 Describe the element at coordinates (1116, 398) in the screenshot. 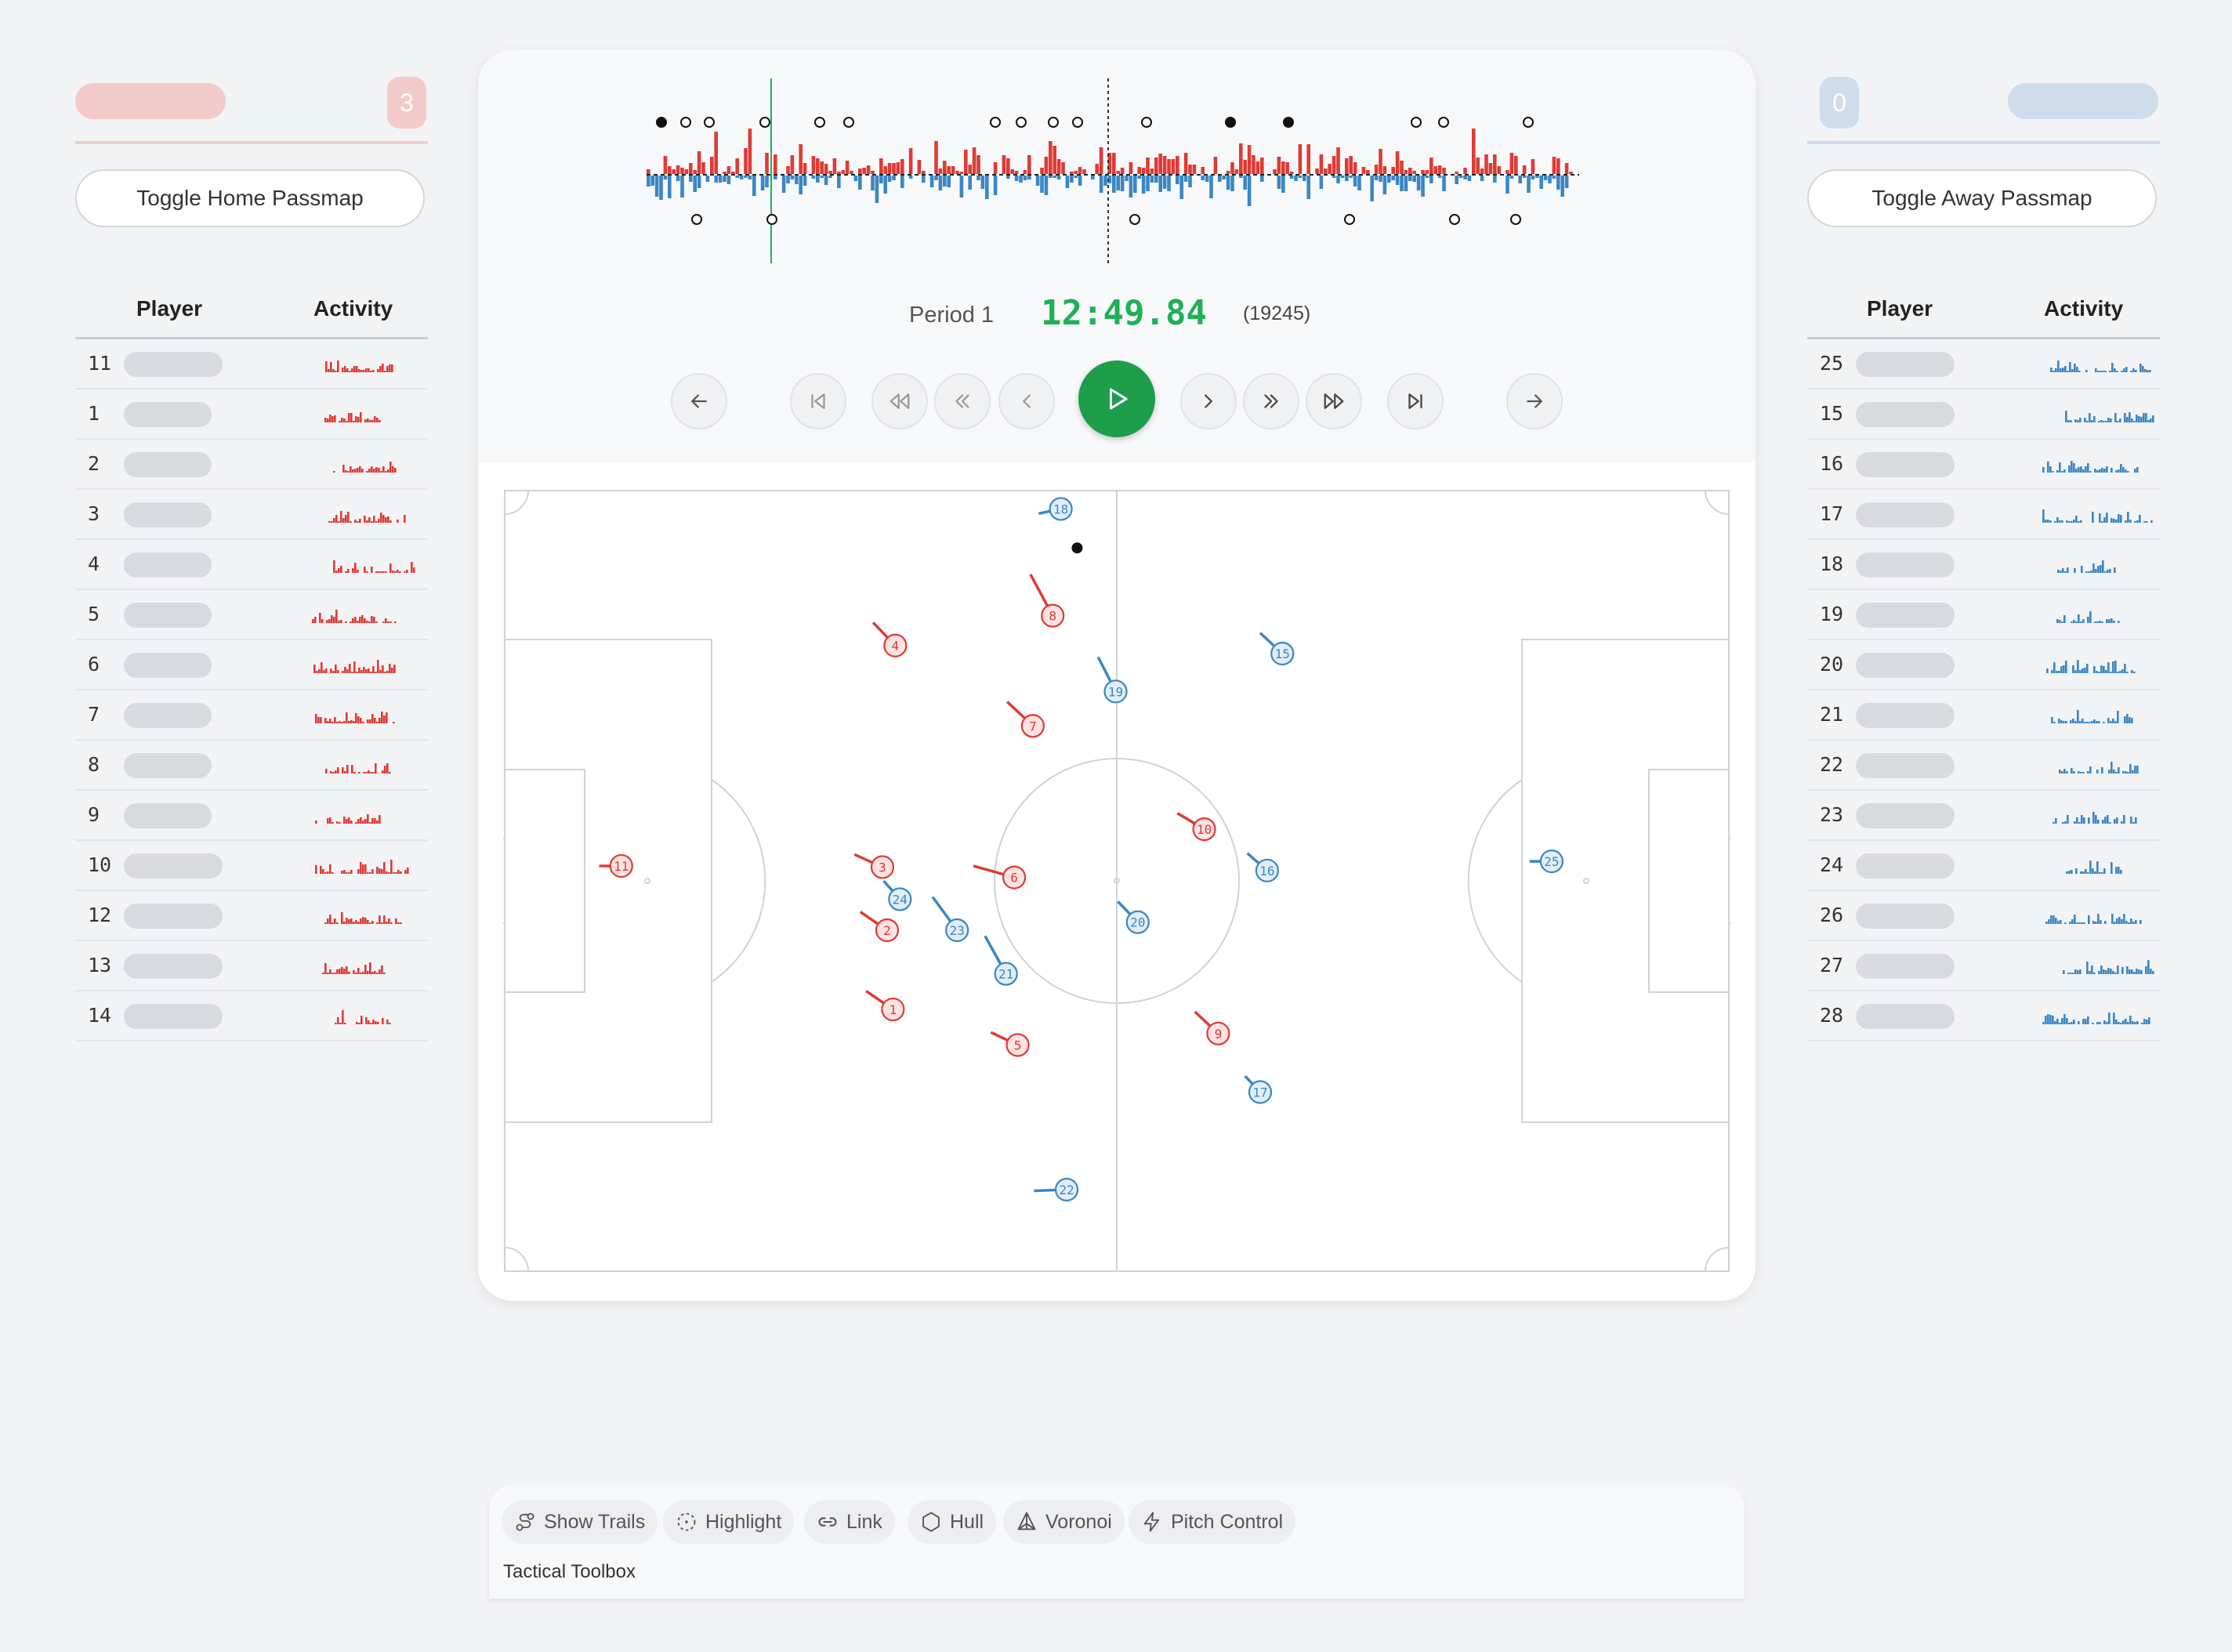

I see `play-button` at that location.